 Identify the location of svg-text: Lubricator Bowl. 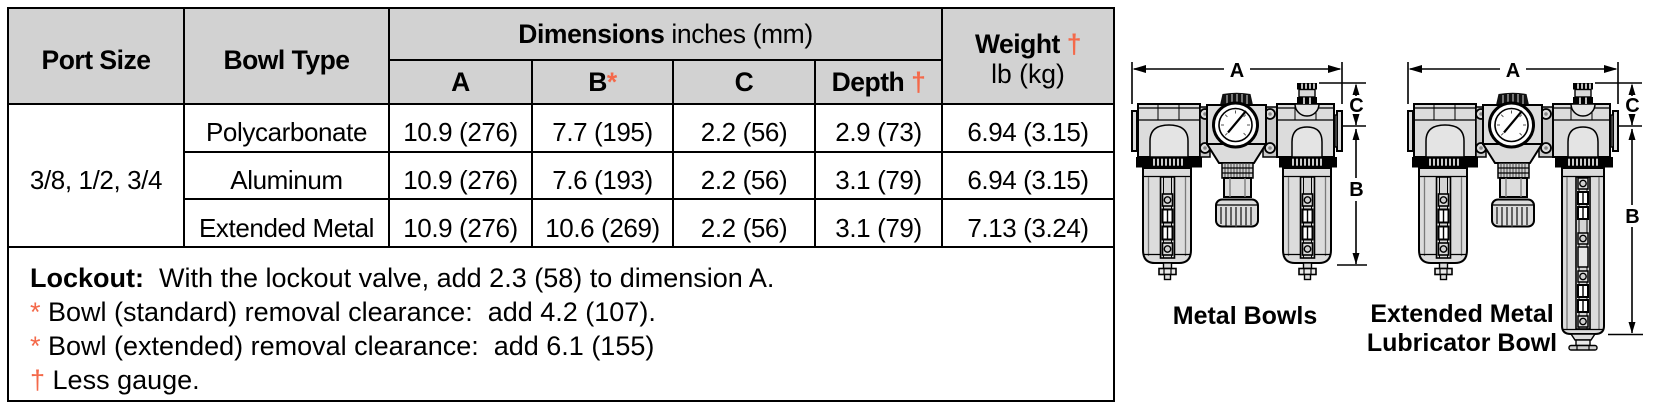
(1462, 343).